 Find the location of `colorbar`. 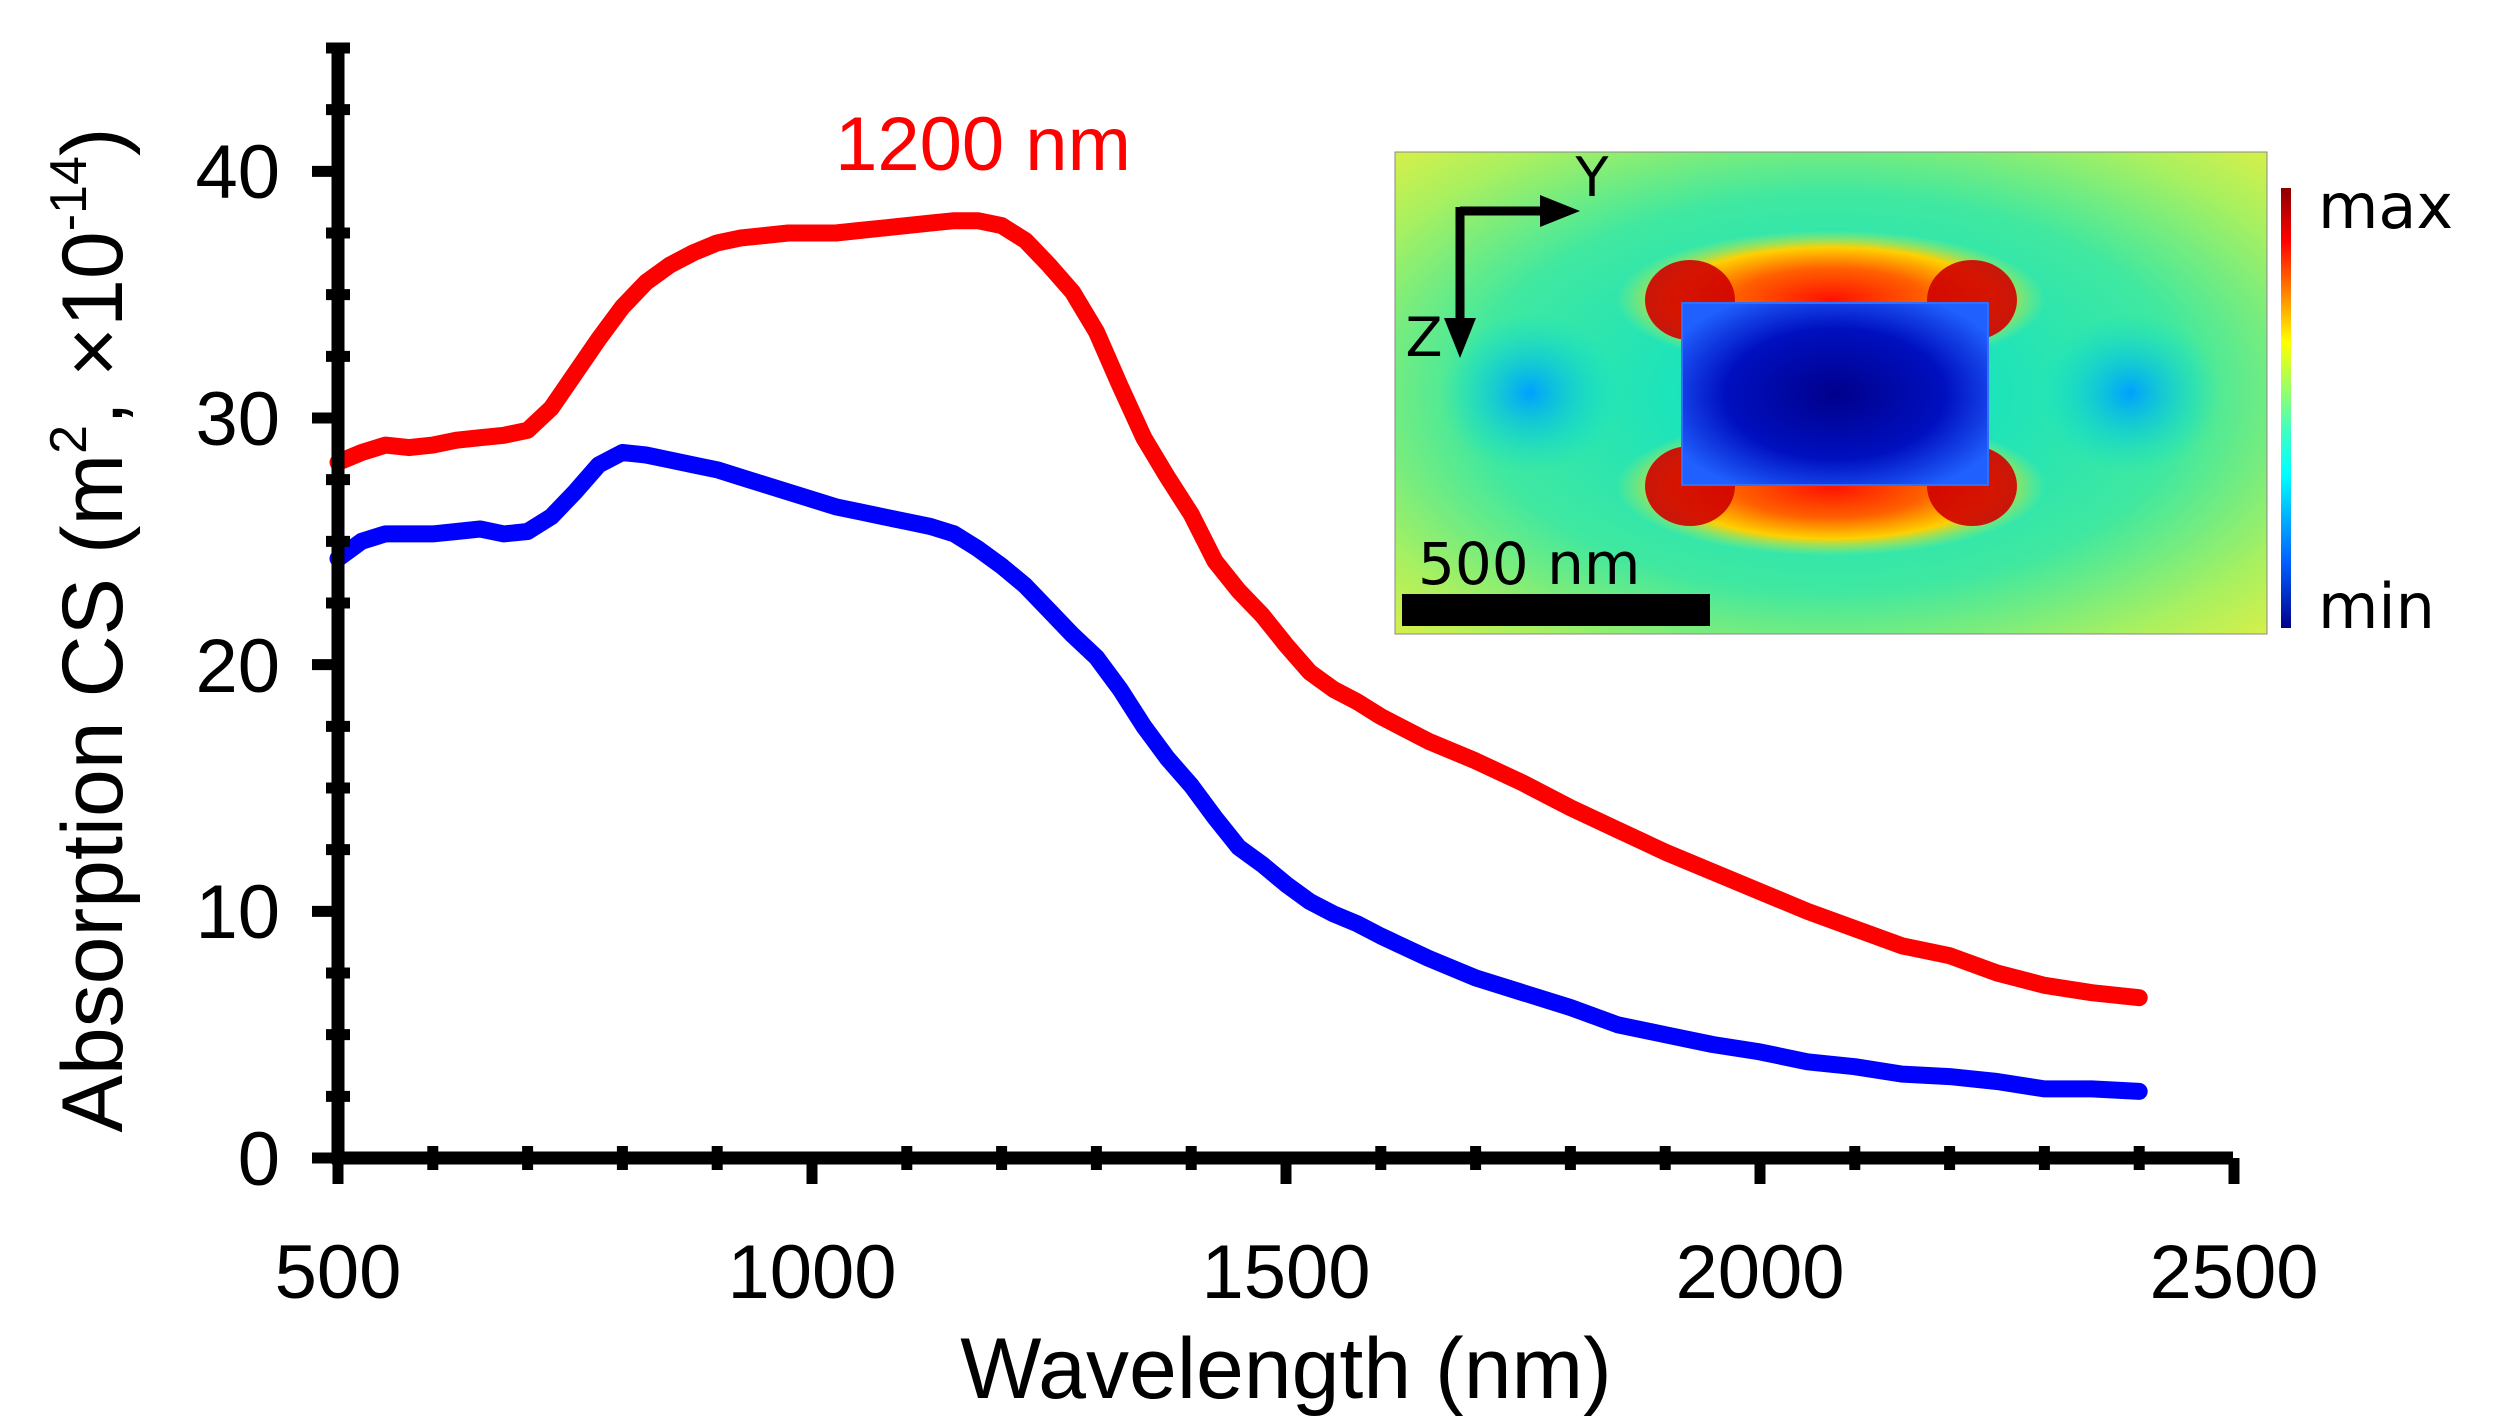

colorbar is located at coordinates (2286, 408).